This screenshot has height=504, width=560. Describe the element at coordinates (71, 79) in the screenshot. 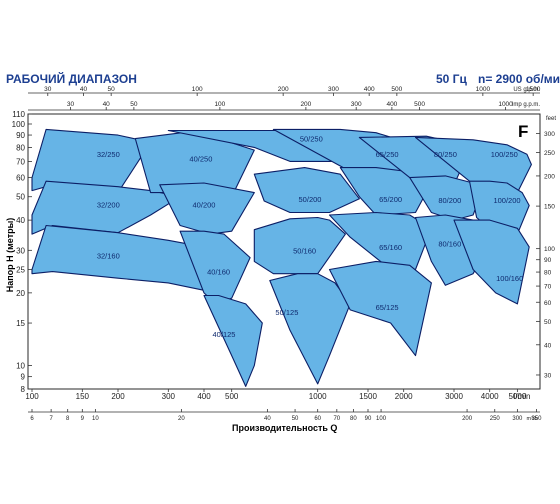

I see `chart-title: РАБОЧИЙ ДИАПАЗОН` at that location.